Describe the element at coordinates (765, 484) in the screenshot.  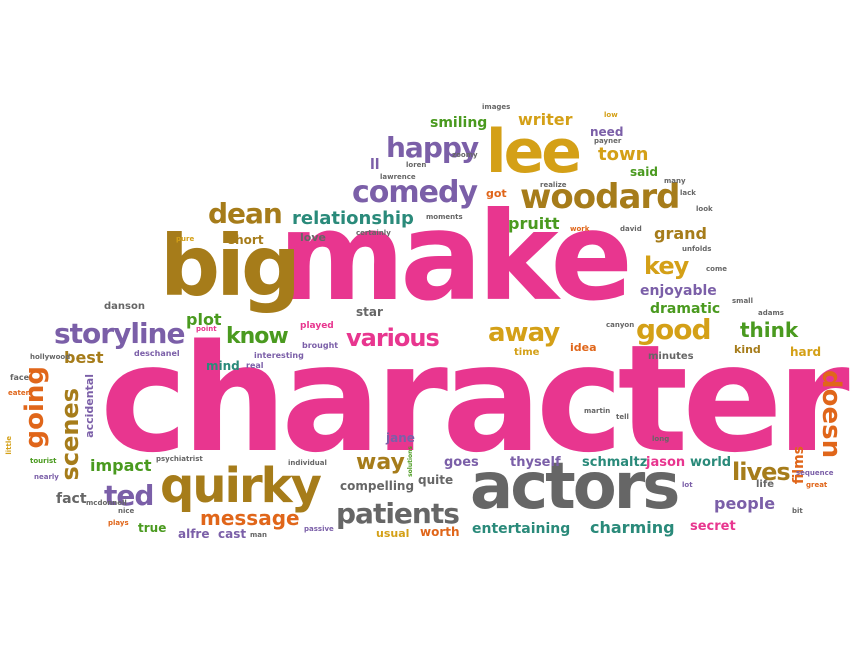
I see `word-life: life` at that location.